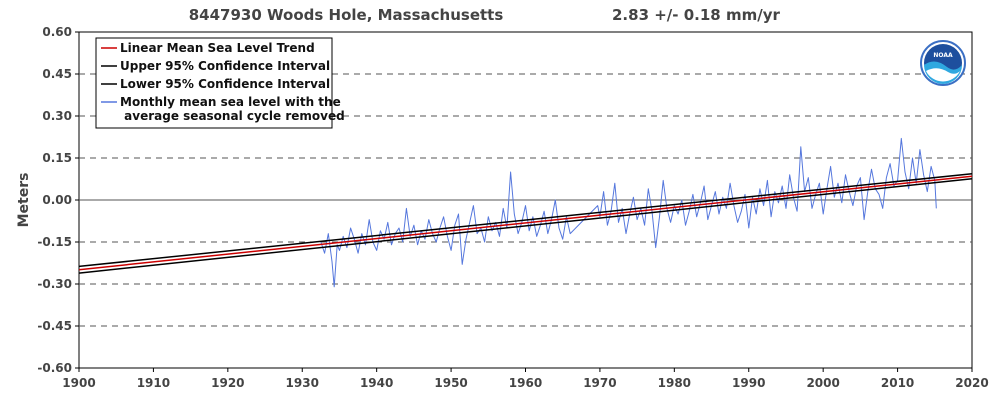  What do you see at coordinates (54, 242) in the screenshot?
I see `y-tick-label: -0.15` at bounding box center [54, 242].